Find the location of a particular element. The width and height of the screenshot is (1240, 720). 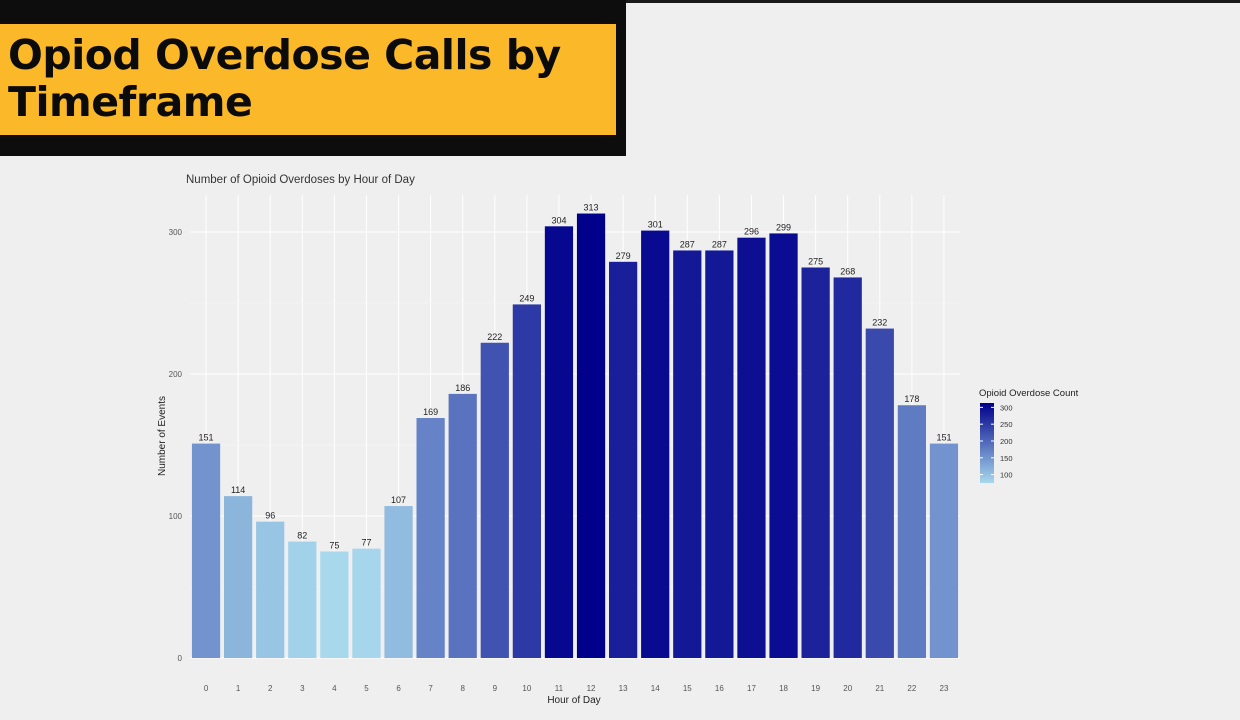

bar-value-label: 222 is located at coordinates (494, 337).